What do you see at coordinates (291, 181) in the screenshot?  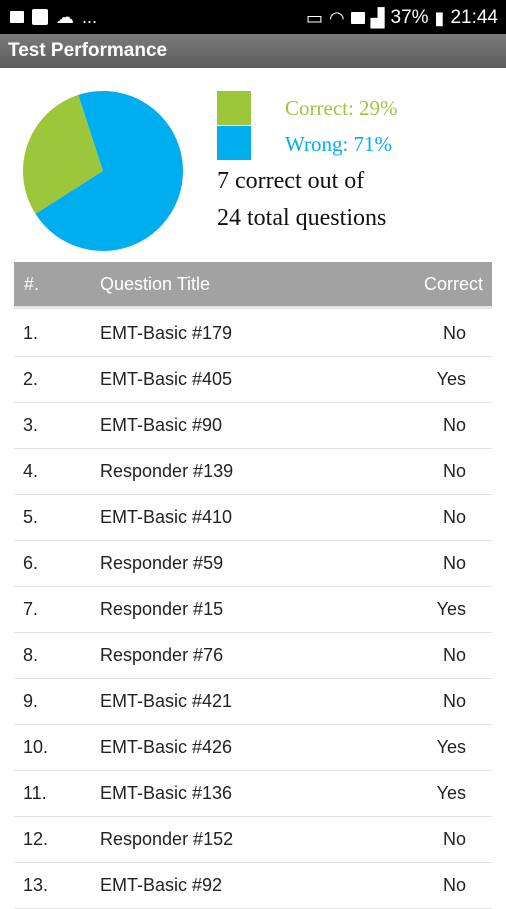 I see `summary-line-1: 7 correct out of` at bounding box center [291, 181].